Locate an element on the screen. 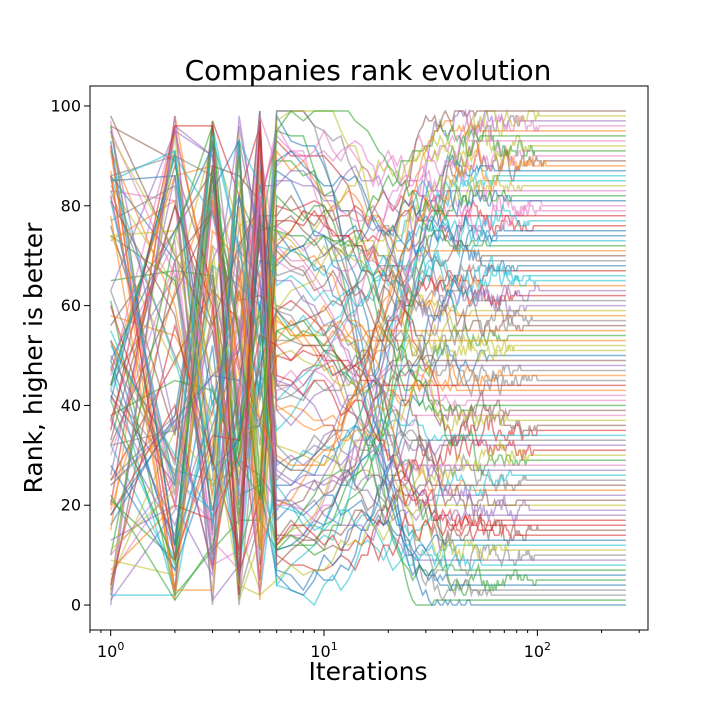 The image size is (720, 720). x-tick-label: 10² is located at coordinates (537, 650).